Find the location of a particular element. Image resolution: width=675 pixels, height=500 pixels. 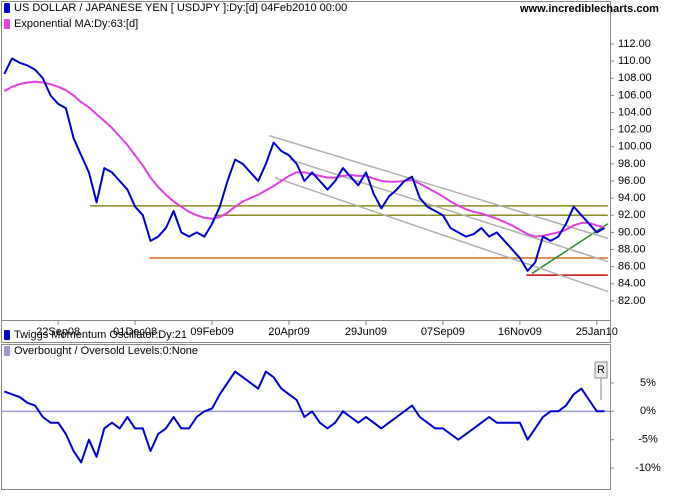

y-tick-label: 100.00 is located at coordinates (635, 147).